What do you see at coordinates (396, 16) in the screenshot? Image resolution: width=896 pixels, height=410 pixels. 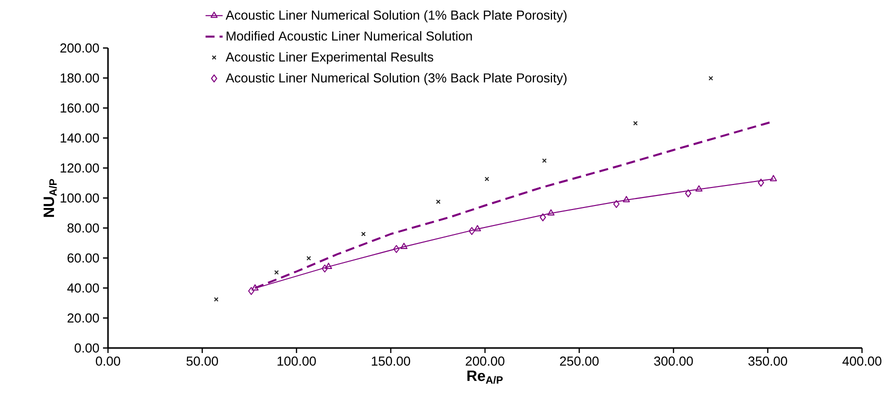 I see `legend-label: Acoustic Liner Numerical Solution (1% Back Plate Porosity)` at bounding box center [396, 16].